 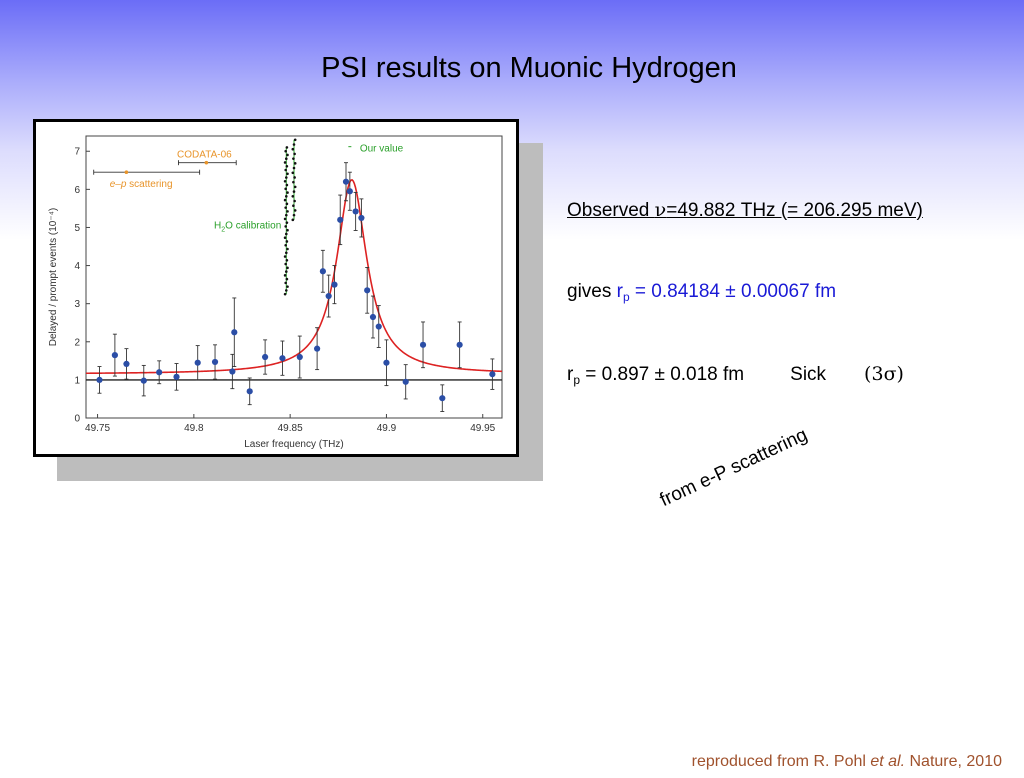 What do you see at coordinates (77, 304) in the screenshot?
I see `y-tick-label: 3` at bounding box center [77, 304].